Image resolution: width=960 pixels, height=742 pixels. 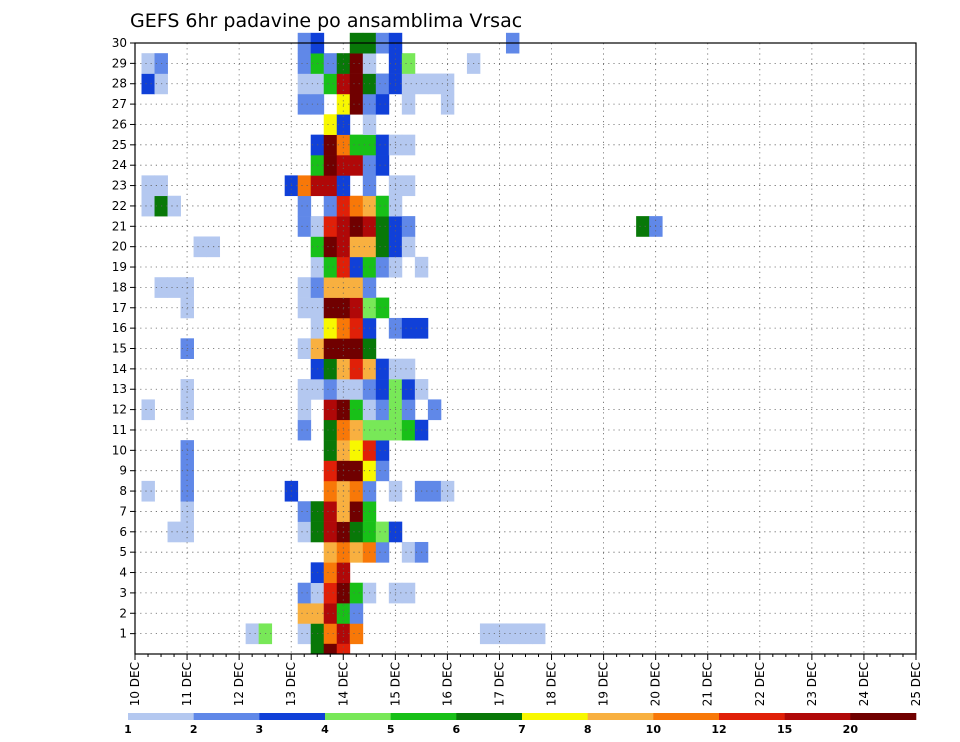 I want to click on x-tick-label: 21 DEC, so click(x=708, y=684).